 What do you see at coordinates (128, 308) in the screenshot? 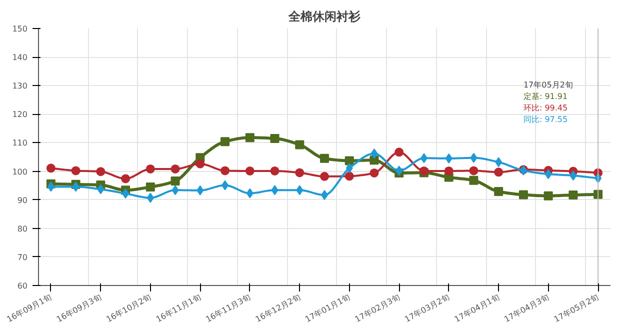
I see `x-tick-label: 16年10月2旬` at bounding box center [128, 308].